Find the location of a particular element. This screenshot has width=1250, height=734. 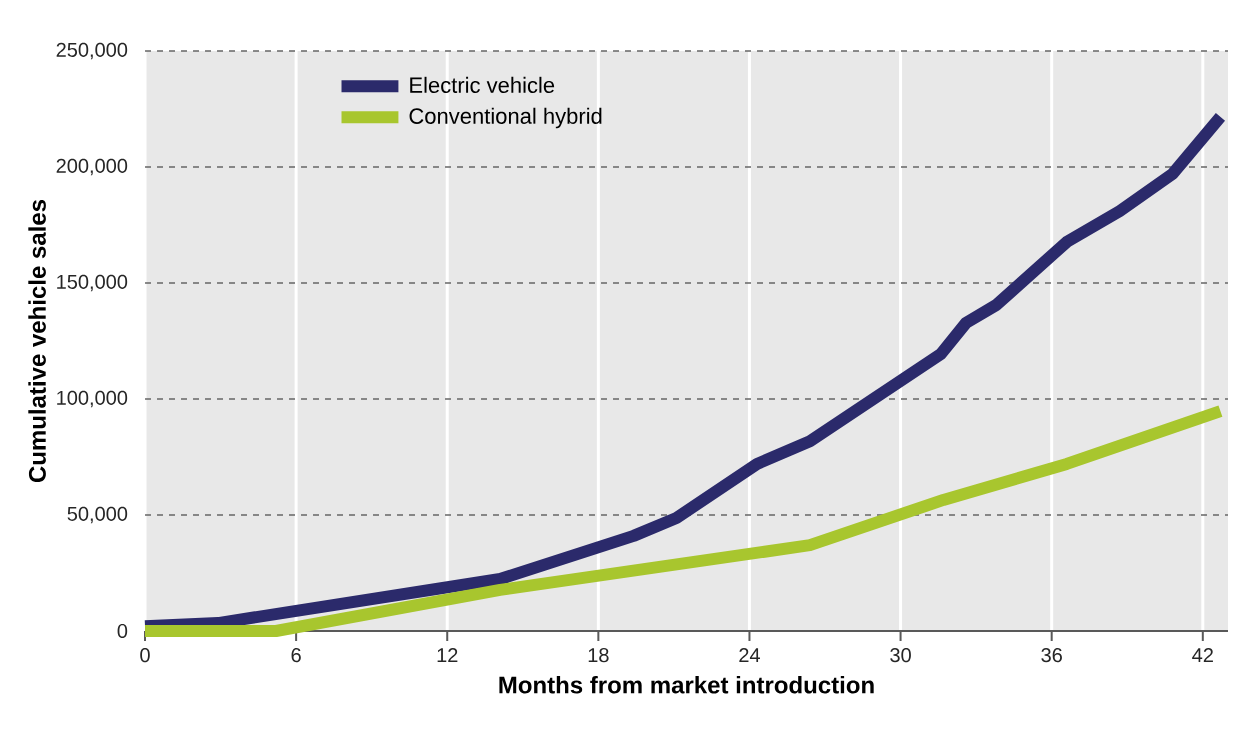

legend-label: Conventional hybrid is located at coordinates (505, 118).